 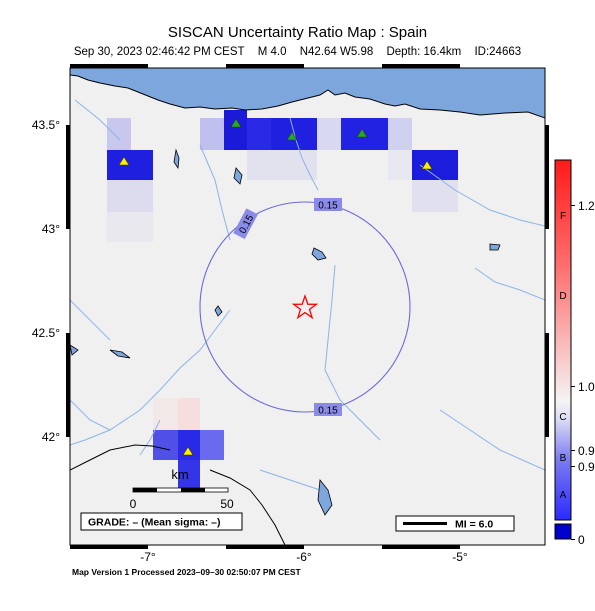 I want to click on colorbar: F D C B A 1.2 1.0 0.9 0.9 0, so click(x=574, y=353).